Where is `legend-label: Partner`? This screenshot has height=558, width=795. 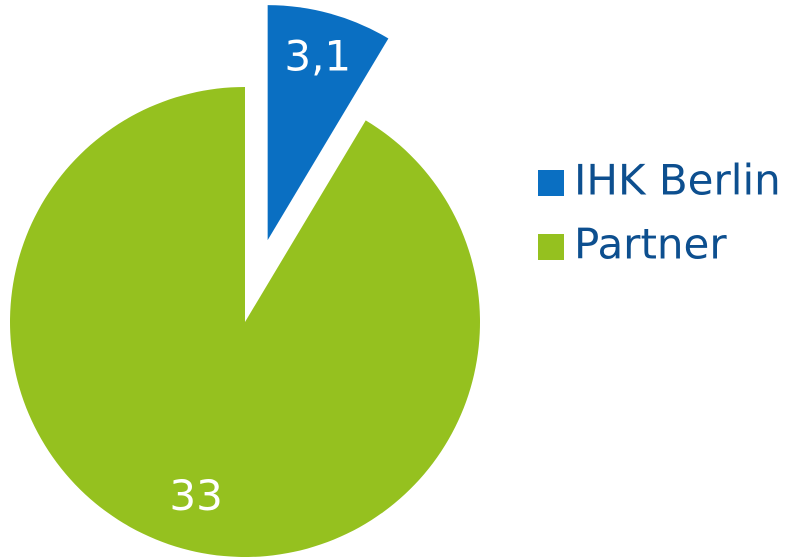 legend-label: Partner is located at coordinates (650, 244).